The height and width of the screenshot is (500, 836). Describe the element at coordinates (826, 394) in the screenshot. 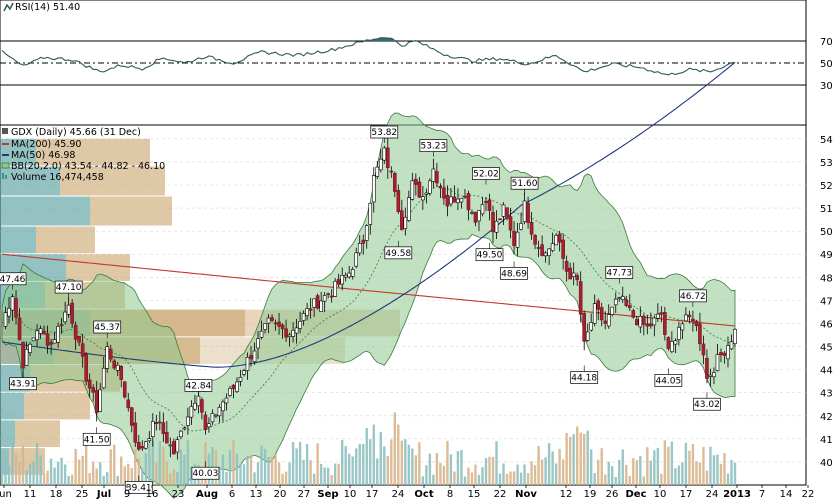

I see `price-tick-label: 43` at that location.